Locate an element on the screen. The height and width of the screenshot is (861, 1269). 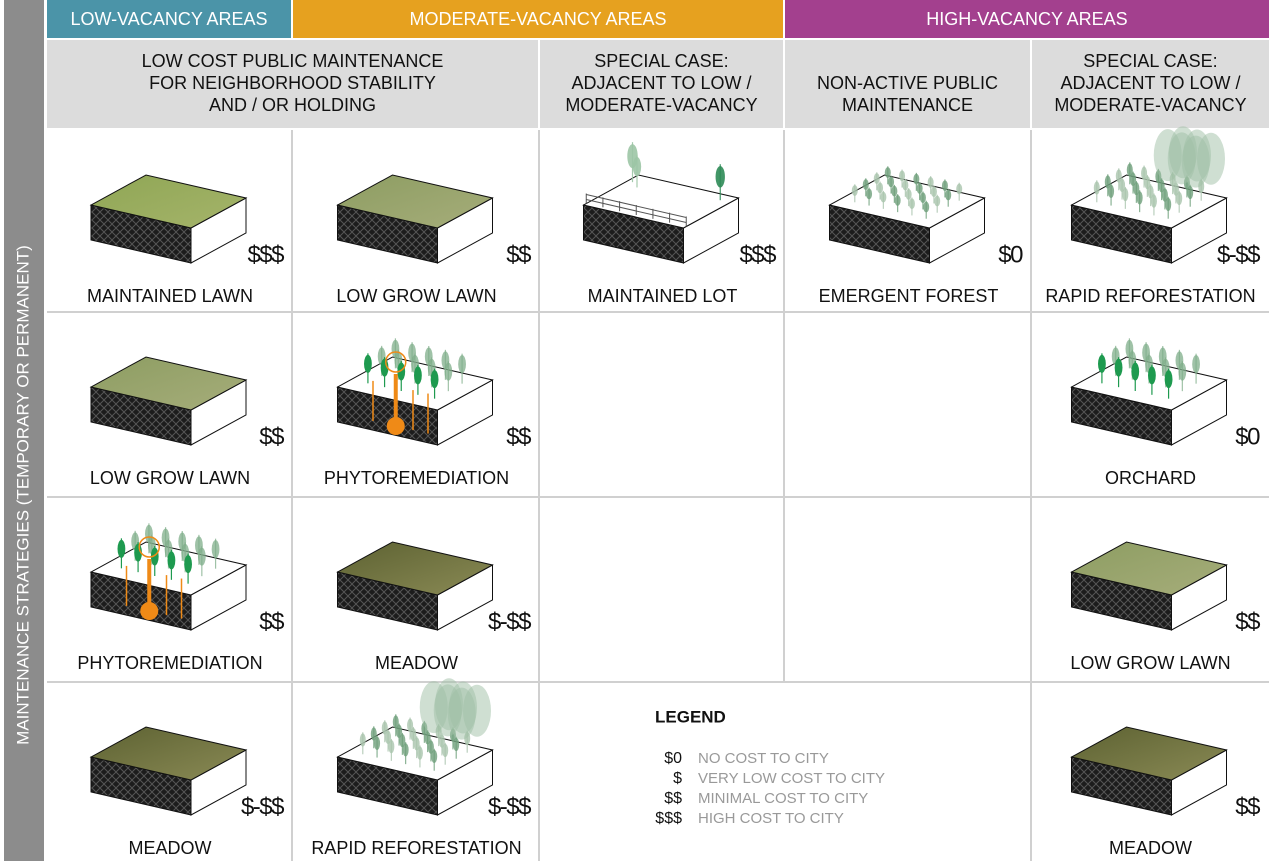
column-header-line: LOW COST PUBLIC MAINTENANCE is located at coordinates (293, 61).